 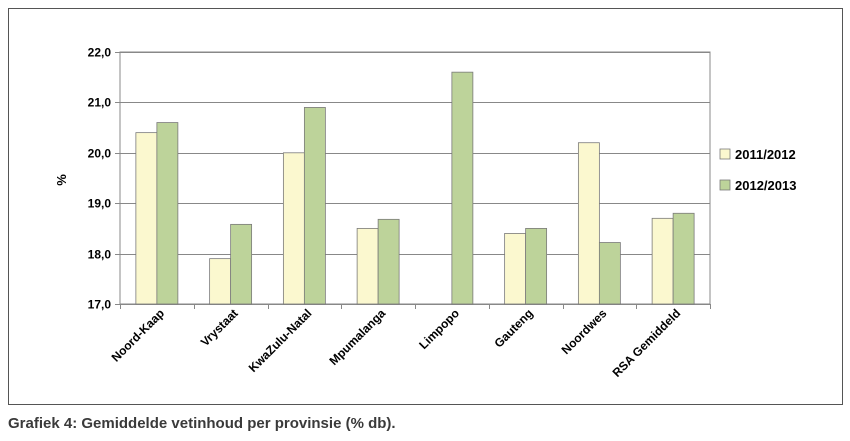 I want to click on x-tick-label: Gauteng, so click(x=513, y=328).